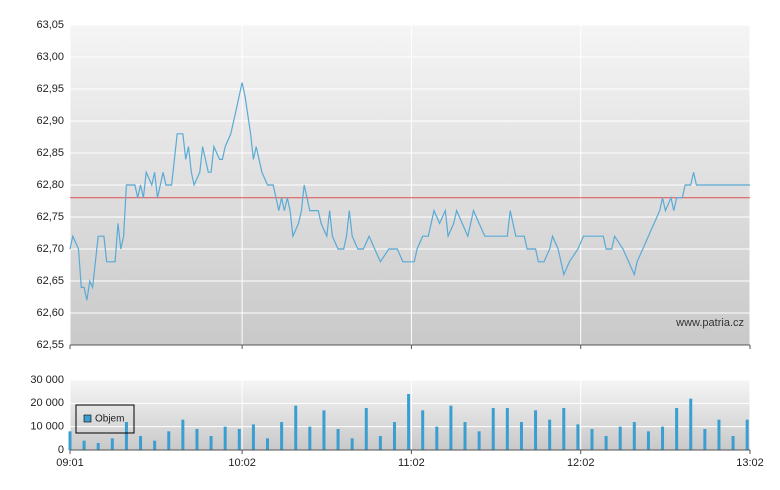  Describe the element at coordinates (50, 249) in the screenshot. I see `y-tick-label: 62,70` at that location.